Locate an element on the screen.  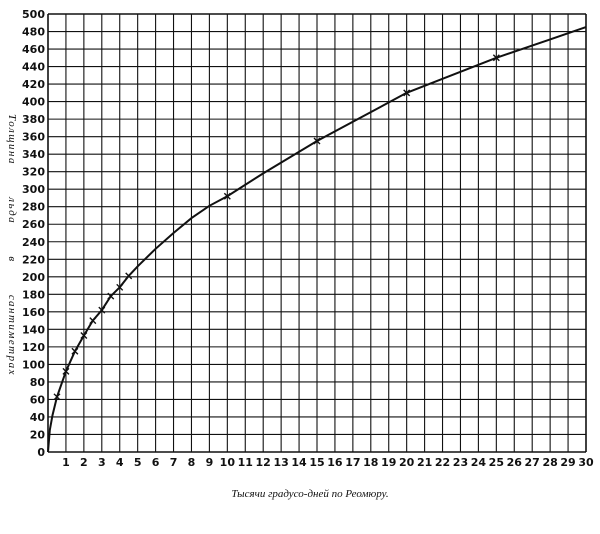
y-tick-label: 300 is located at coordinates (33, 189).